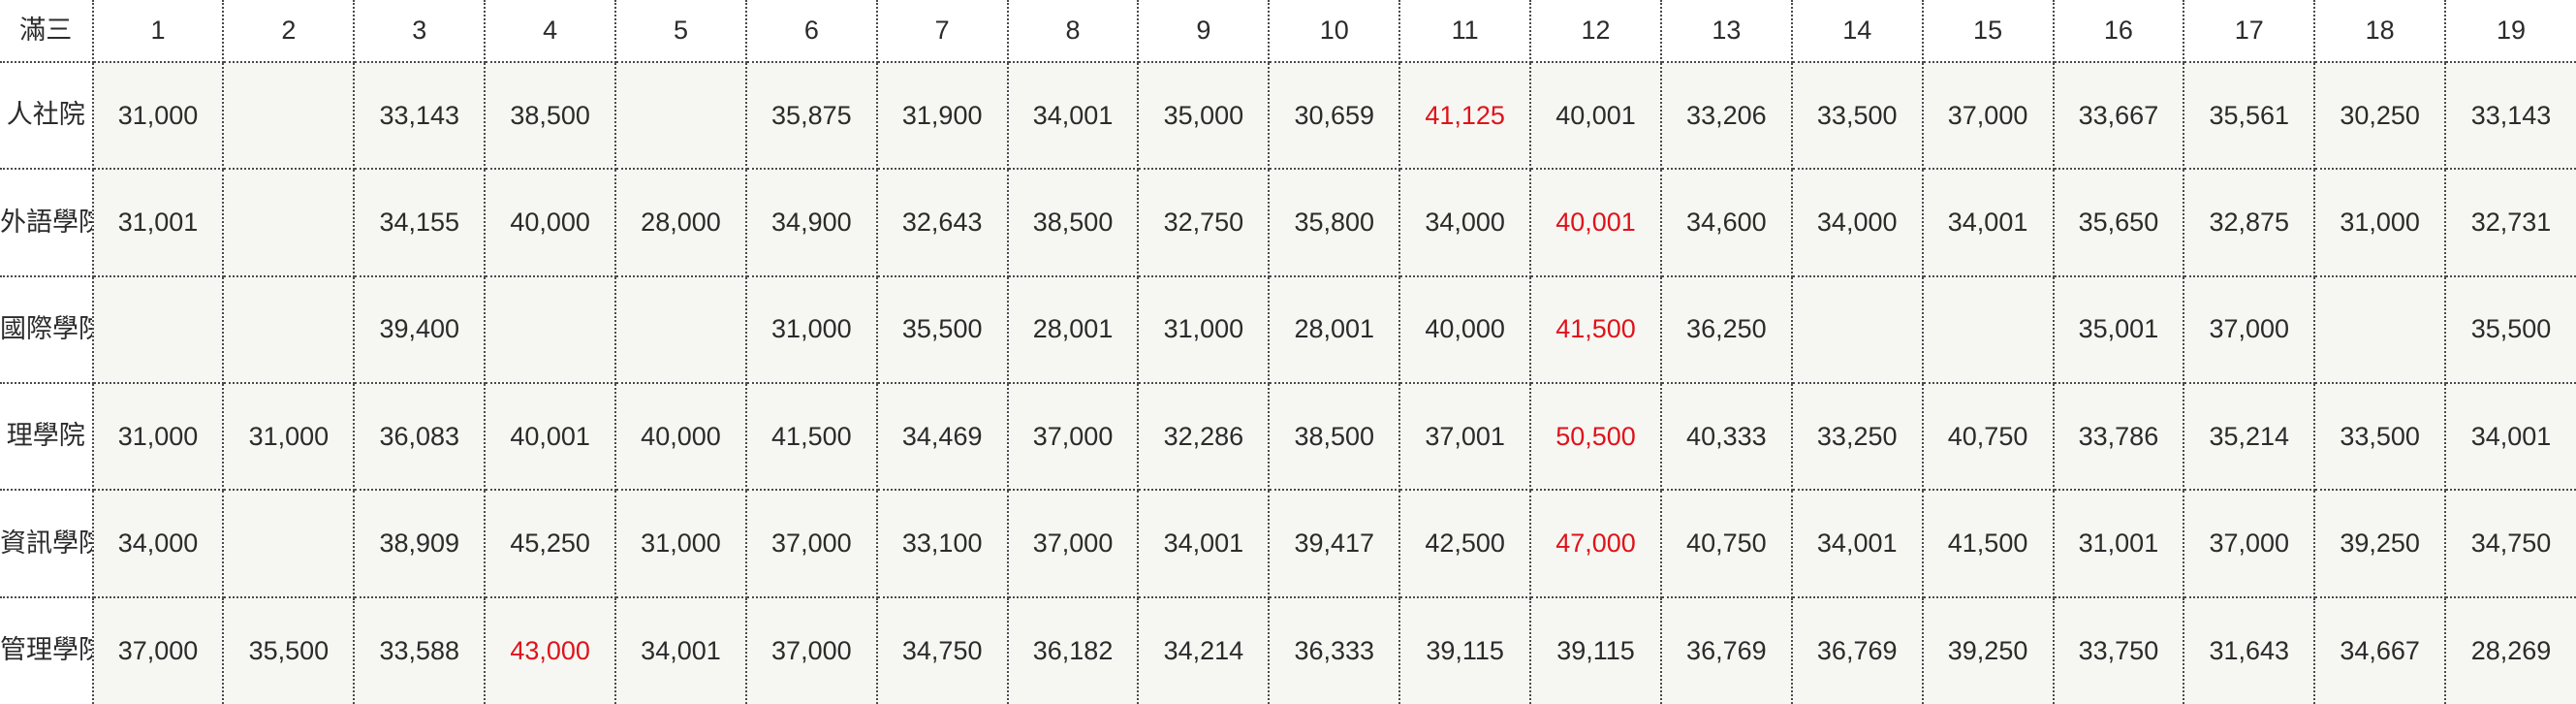 The image size is (2576, 704). Describe the element at coordinates (1335, 330) in the screenshot. I see `value-cell: 28,001` at that location.